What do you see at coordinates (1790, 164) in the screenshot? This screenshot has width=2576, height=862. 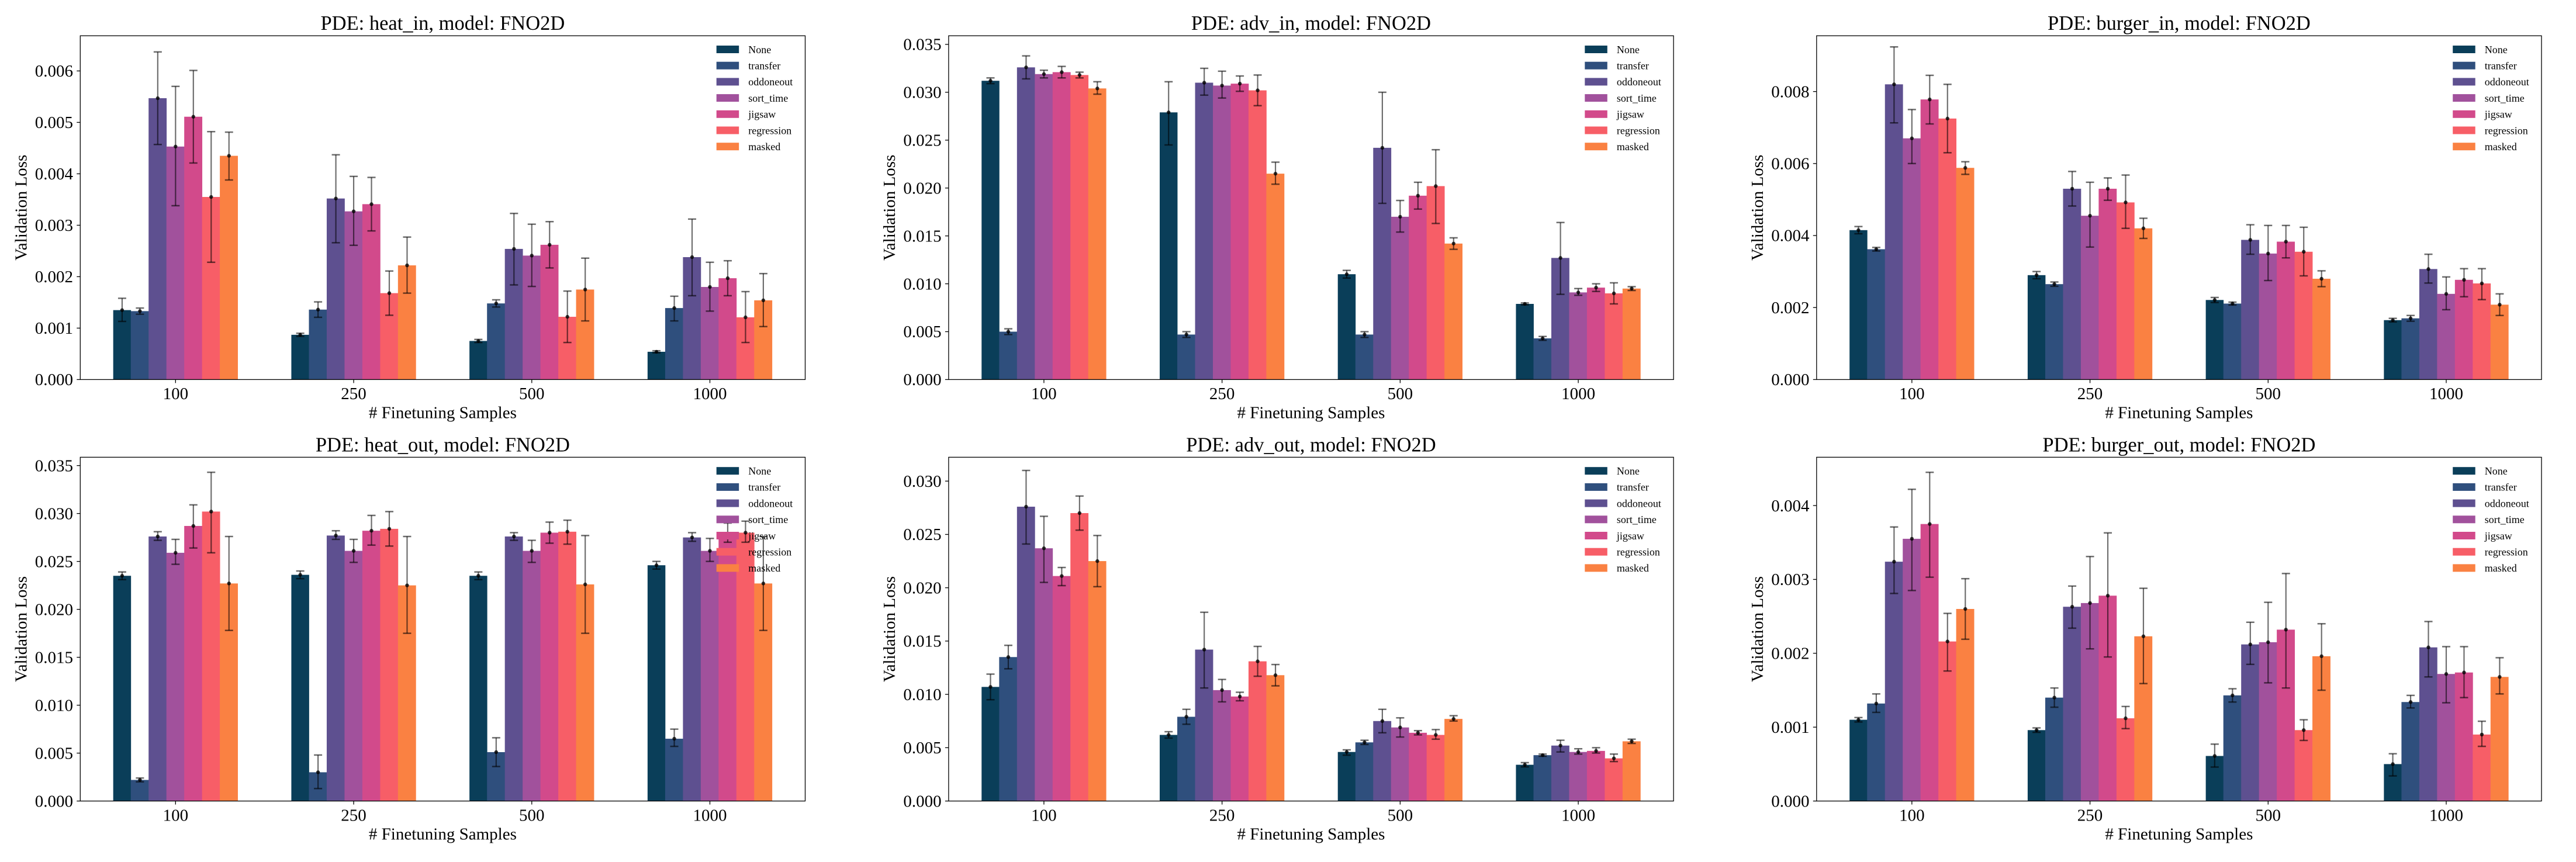 I see `svg-text: 0.006` at bounding box center [1790, 164].